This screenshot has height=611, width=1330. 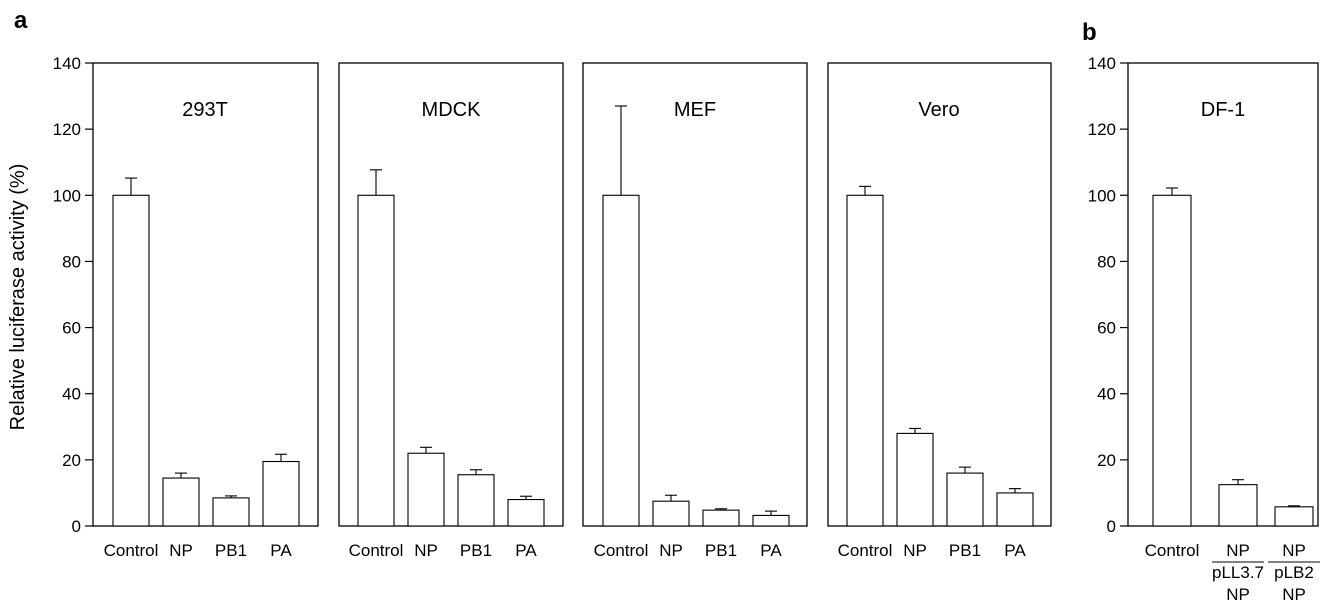 I want to click on panel-label-a: a, so click(x=21, y=20).